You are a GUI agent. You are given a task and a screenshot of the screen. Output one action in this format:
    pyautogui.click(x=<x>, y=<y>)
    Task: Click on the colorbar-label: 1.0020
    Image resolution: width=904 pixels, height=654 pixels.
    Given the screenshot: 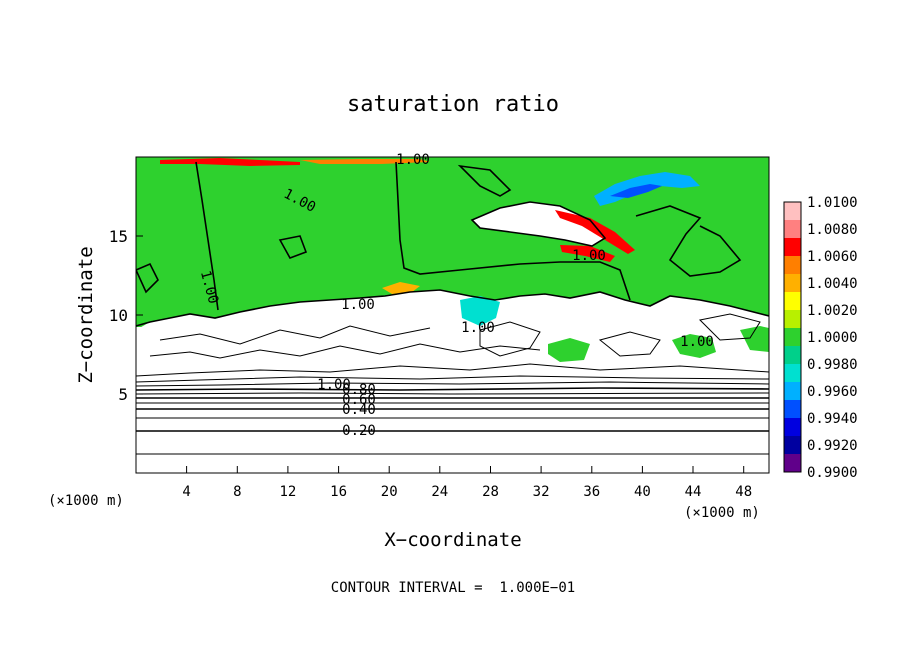 What is the action you would take?
    pyautogui.click(x=832, y=311)
    